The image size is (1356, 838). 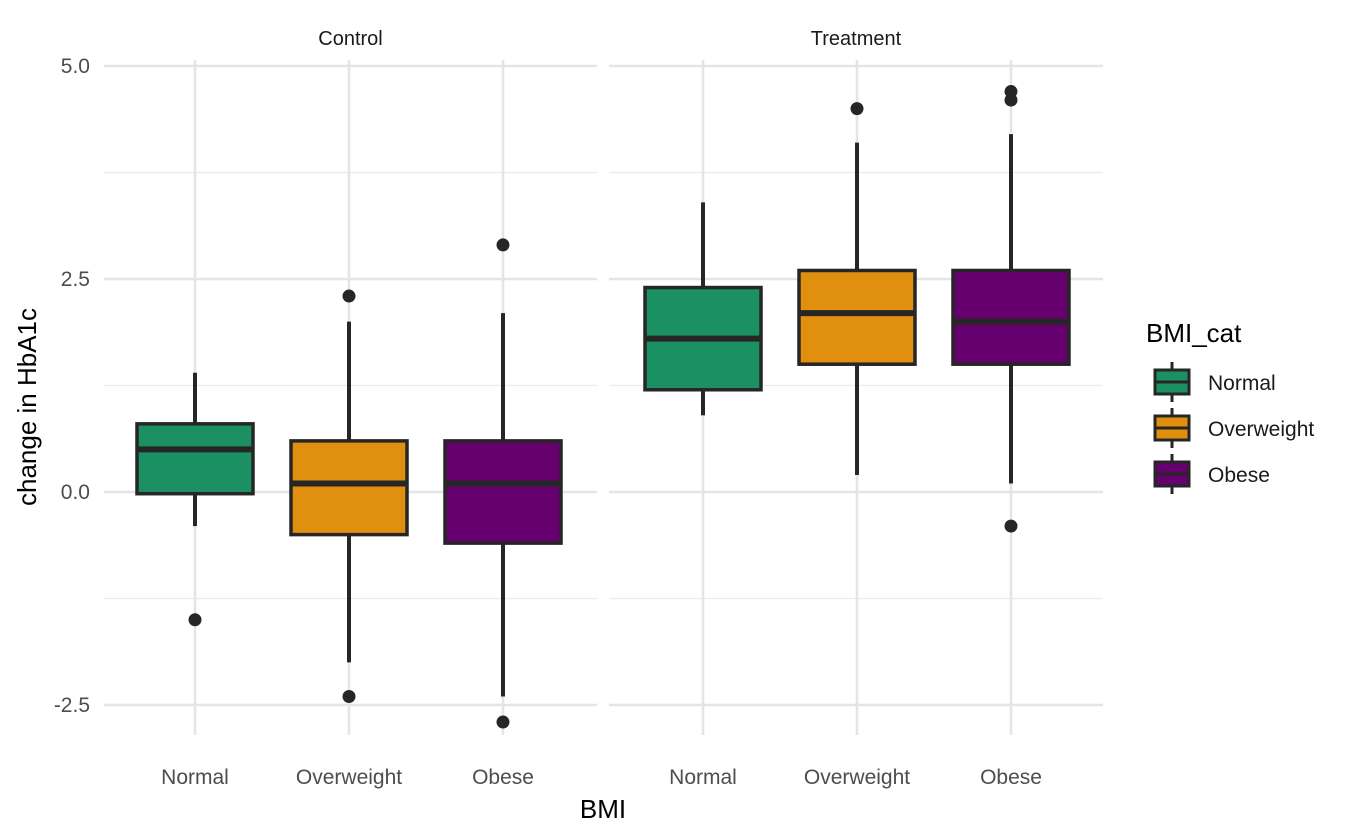 I want to click on legend-label: Overweight, so click(x=1261, y=429).